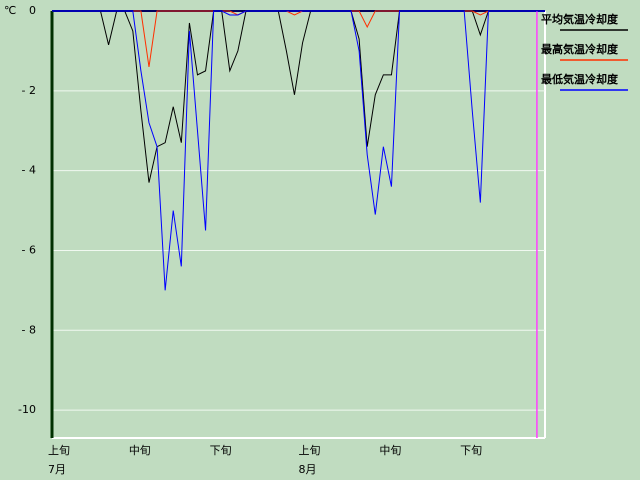  I want to click on y-unit: ℃, so click(10, 10).